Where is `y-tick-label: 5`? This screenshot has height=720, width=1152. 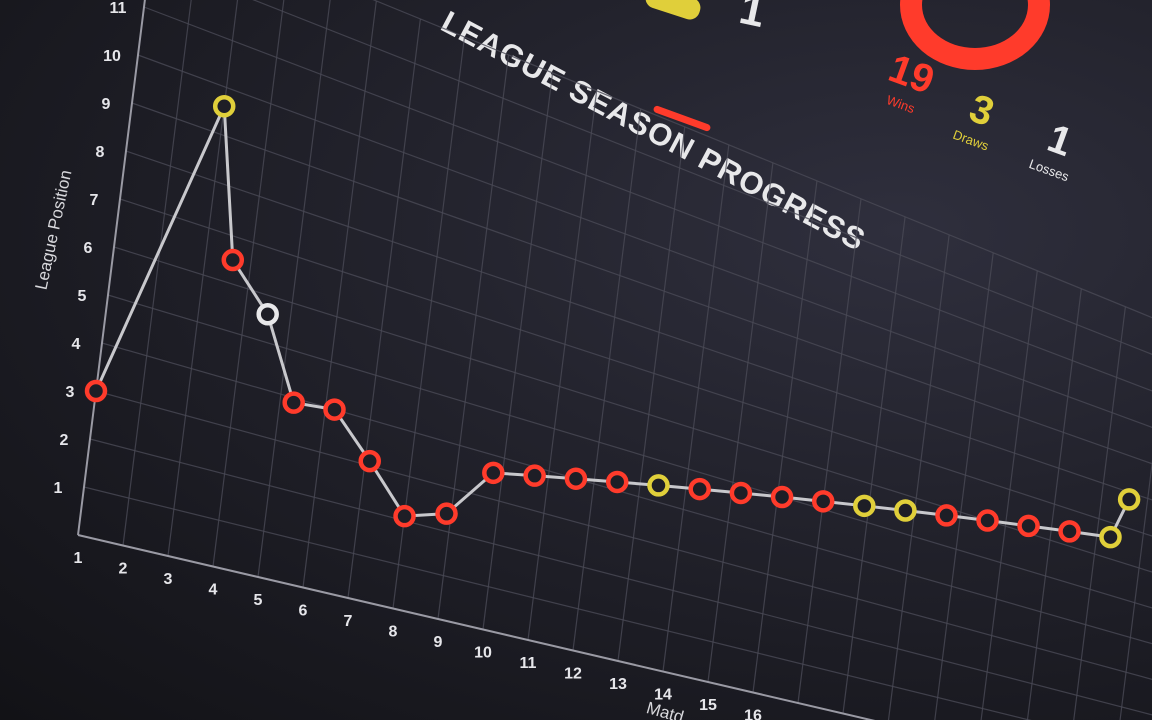
y-tick-label: 5 is located at coordinates (82, 296).